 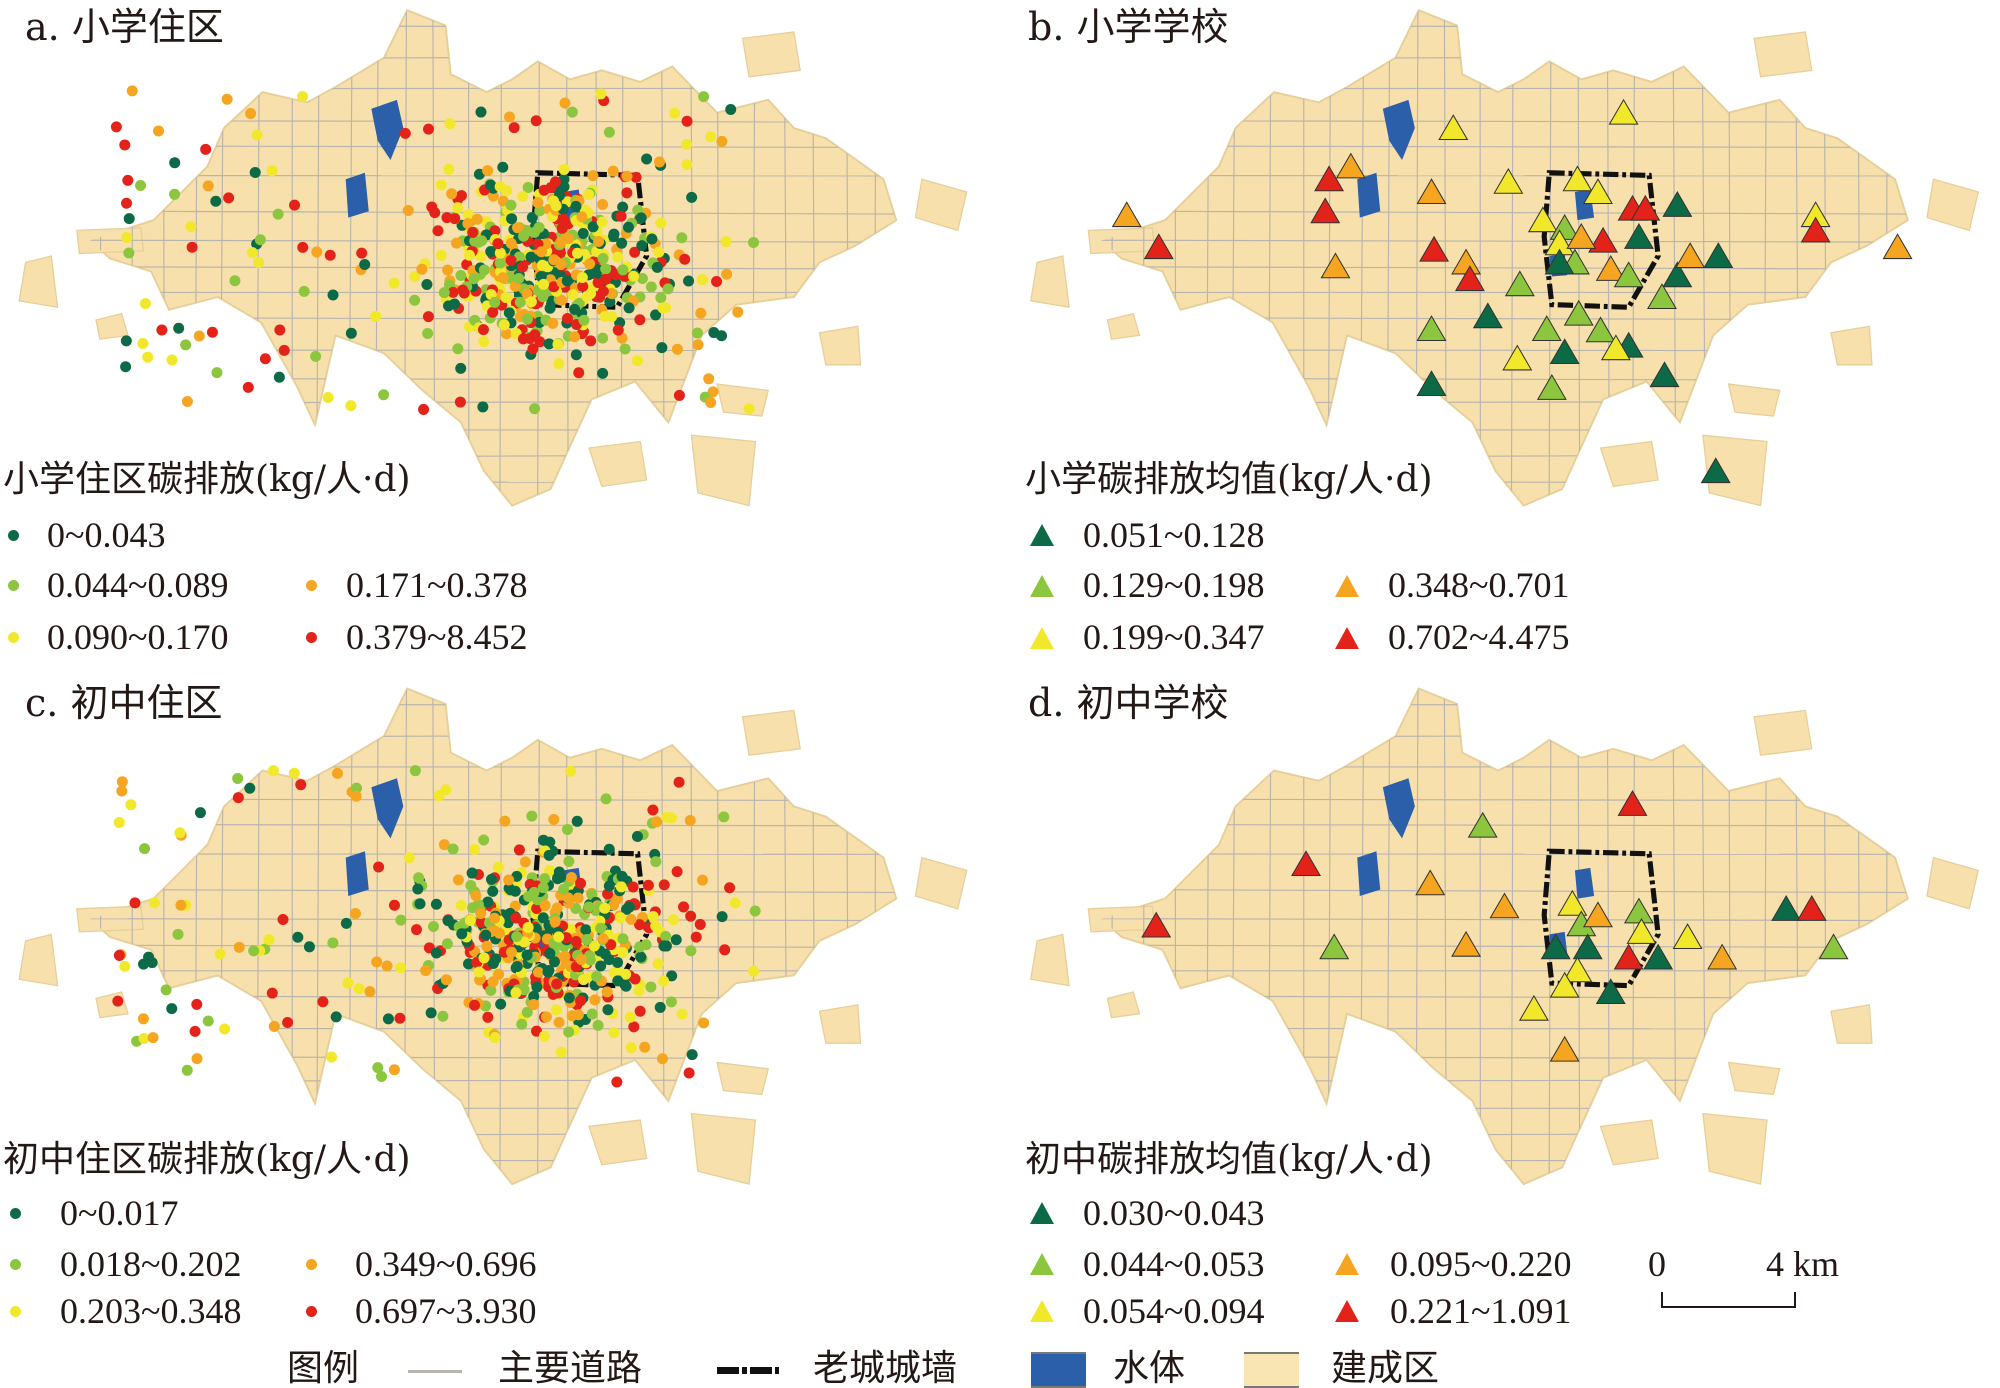 What do you see at coordinates (15, 1213) in the screenshot?
I see `legend-dot-icon` at bounding box center [15, 1213].